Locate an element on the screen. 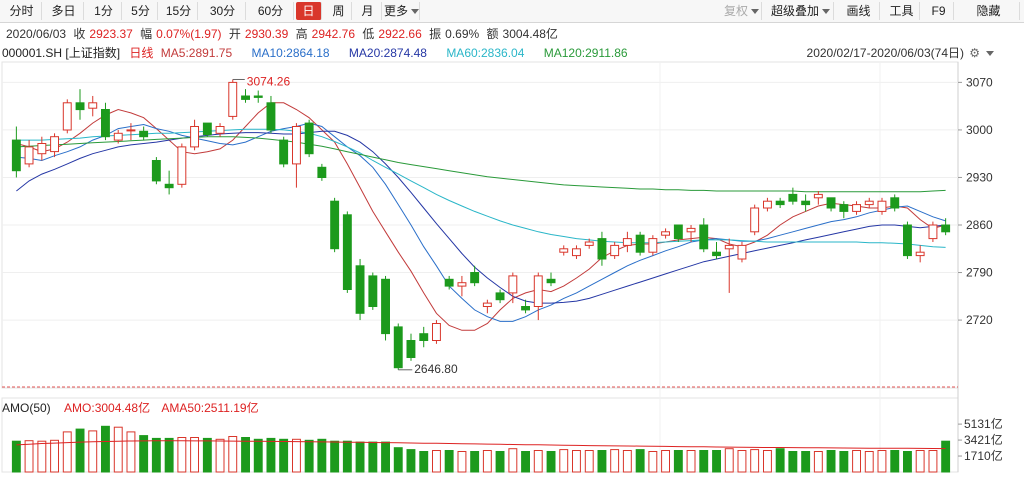 The image size is (1024, 478). price-tick-label: 2860 is located at coordinates (979, 225).